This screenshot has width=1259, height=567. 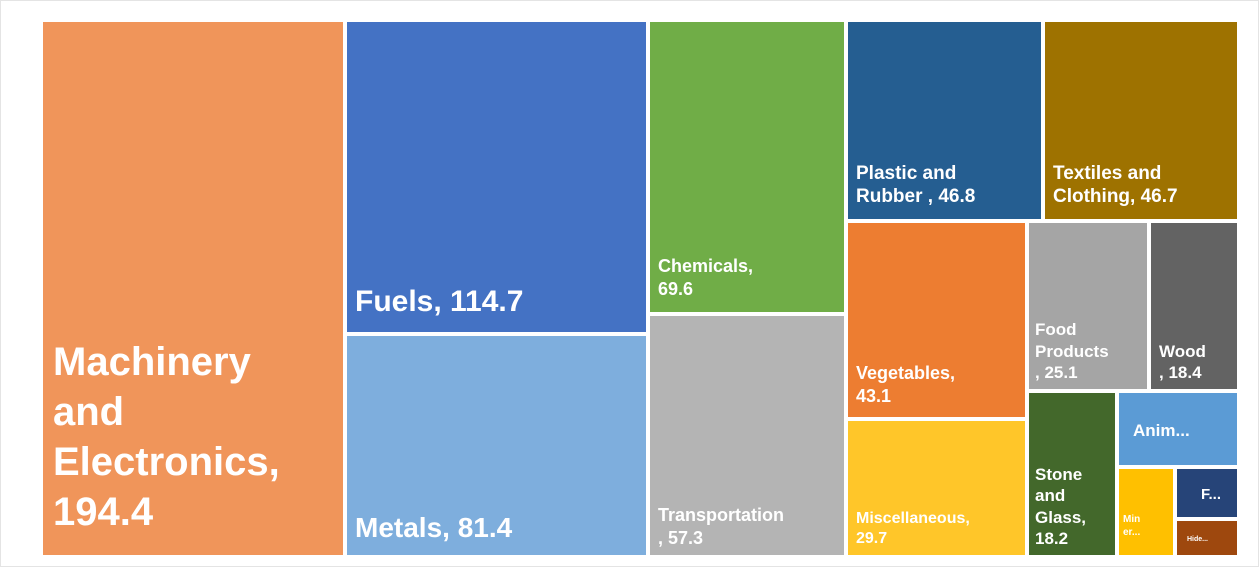 I want to click on data-label: Miscellaneous, 29.7, so click(x=913, y=528).